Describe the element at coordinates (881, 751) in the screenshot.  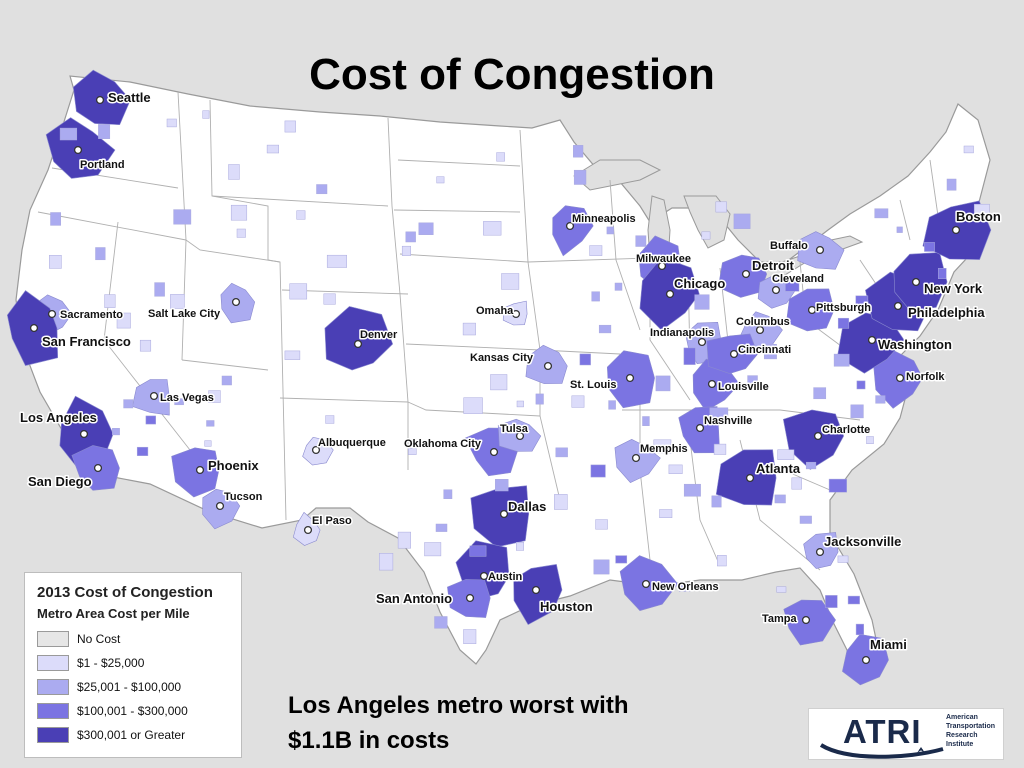
I see `logo-swoosh-icon` at that location.